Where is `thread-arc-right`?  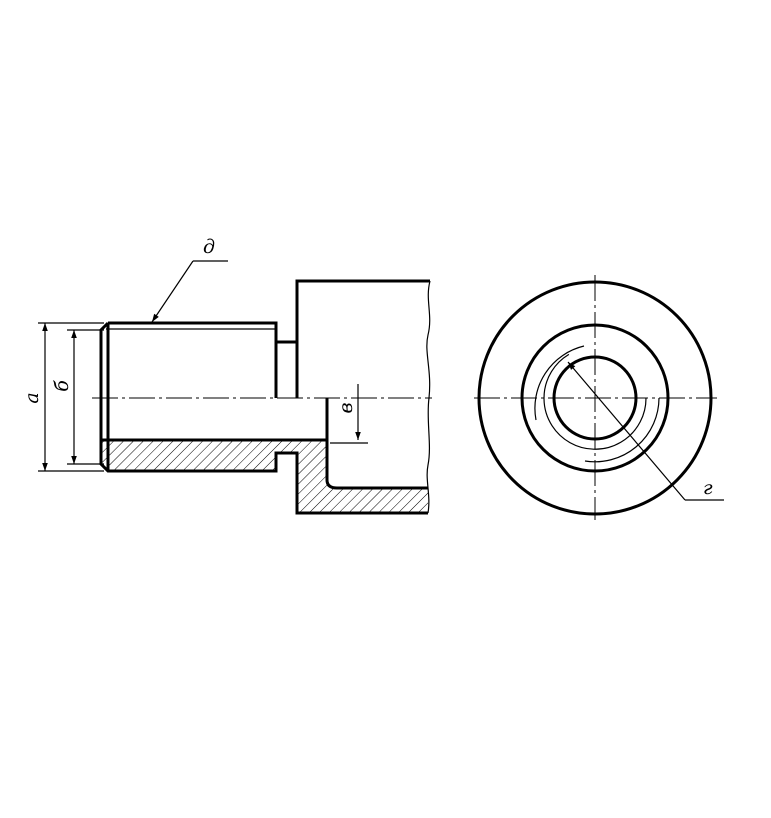
thread-arc-right is located at coordinates (622, 430).